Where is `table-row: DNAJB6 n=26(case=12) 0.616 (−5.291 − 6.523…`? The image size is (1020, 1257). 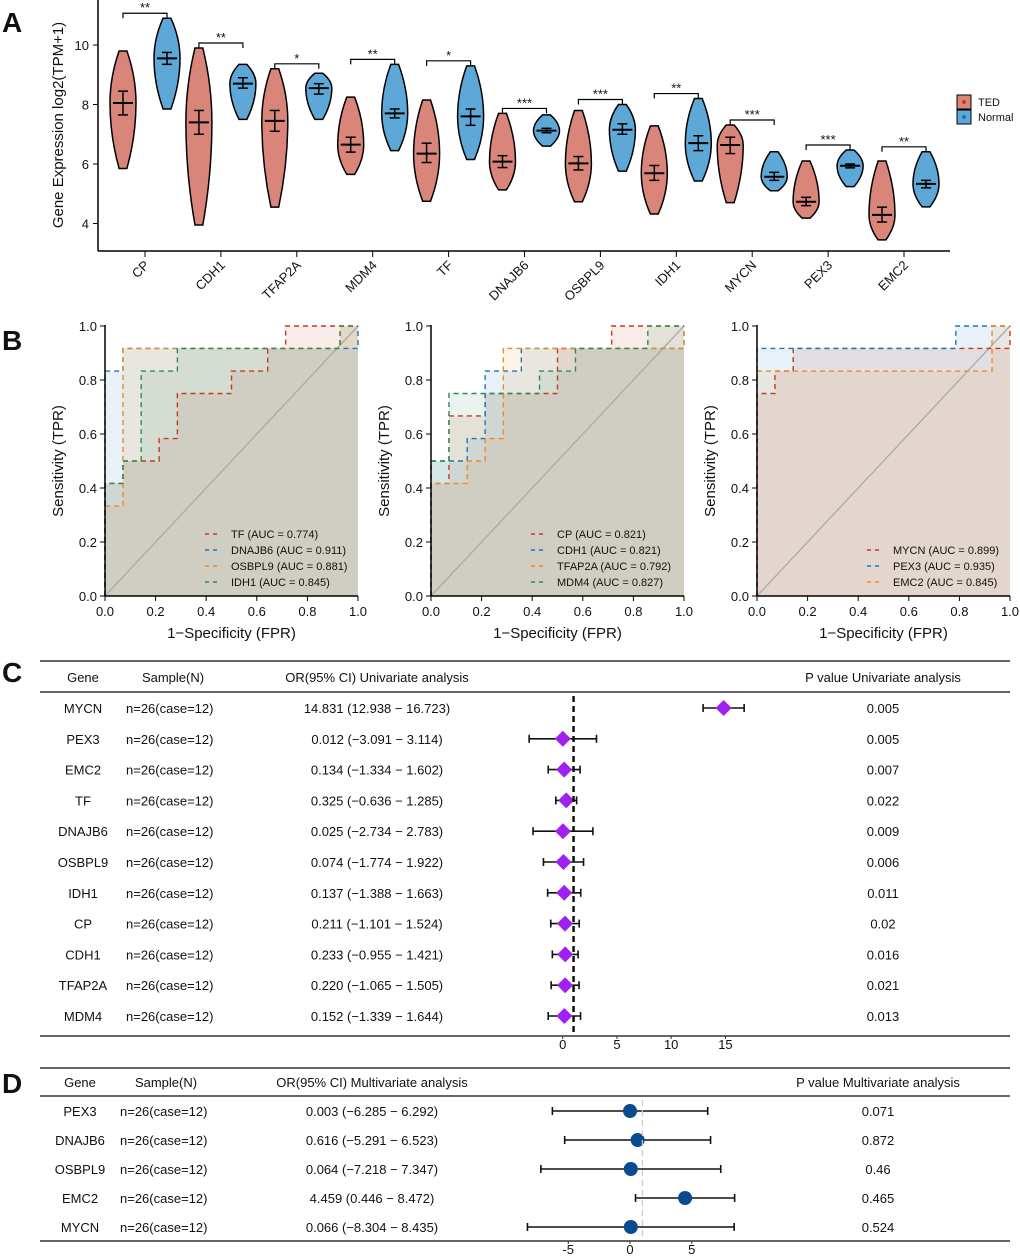
table-row: DNAJB6 n=26(case=12) 0.616 (−5.291 − 6.523… is located at coordinates (474, 1140).